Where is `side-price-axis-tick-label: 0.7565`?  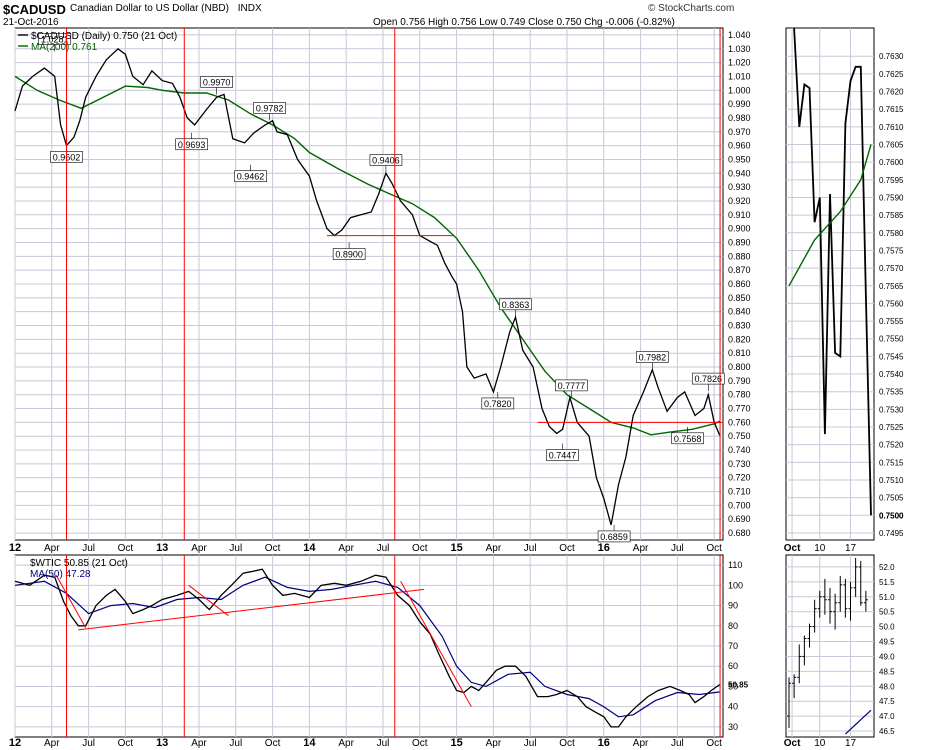 side-price-axis-tick-label: 0.7565 is located at coordinates (891, 286).